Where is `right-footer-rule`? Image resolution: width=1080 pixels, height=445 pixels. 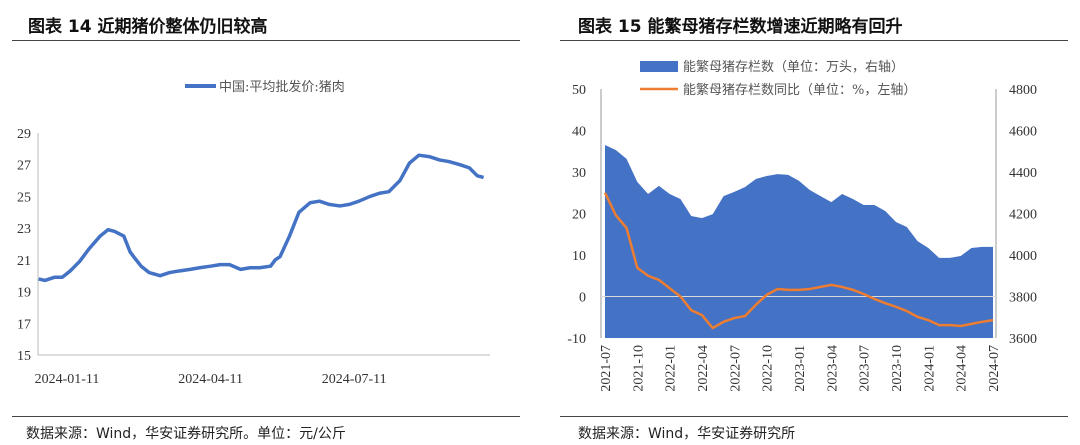
right-footer-rule is located at coordinates (814, 416).